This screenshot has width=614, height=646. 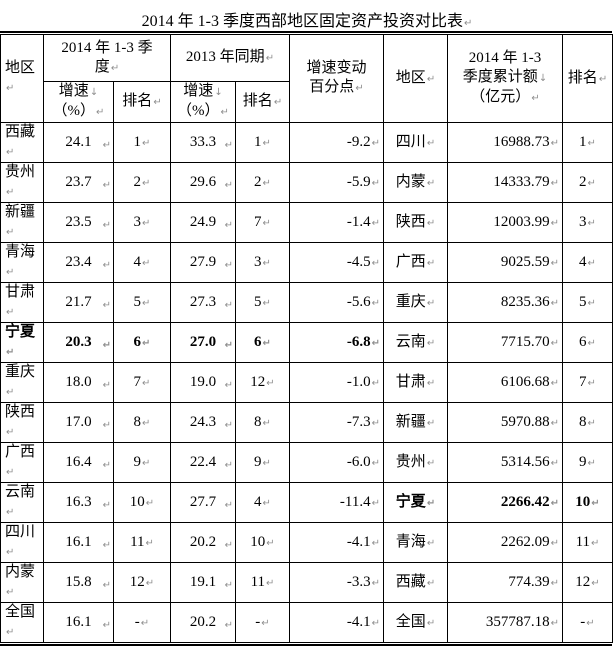 I want to click on cell-value: 19.1, so click(x=203, y=582).